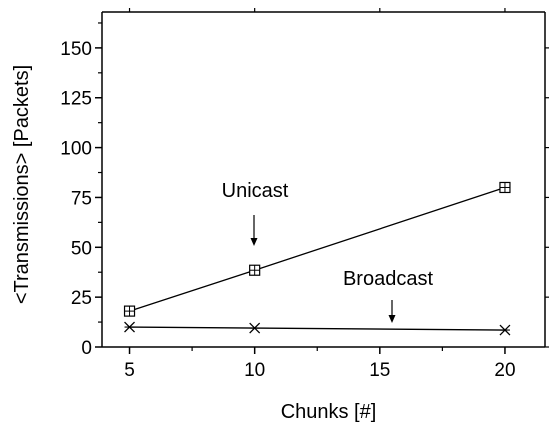  Describe the element at coordinates (86, 348) in the screenshot. I see `y-tick-label: 0` at that location.